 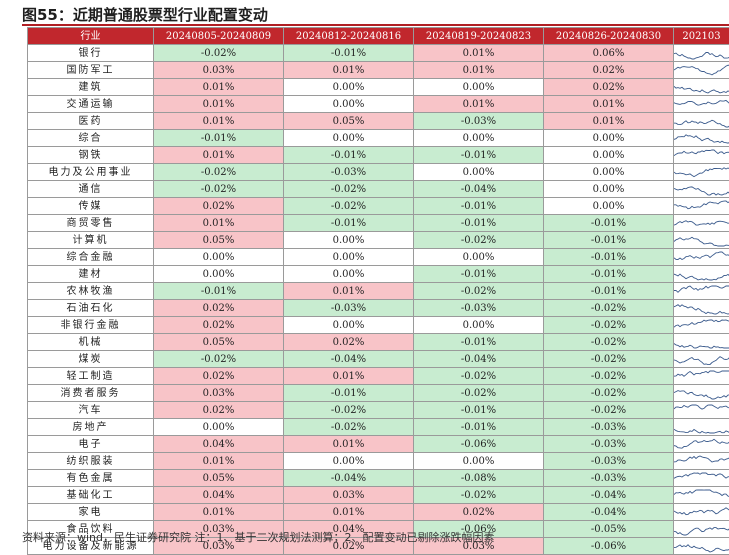 What do you see at coordinates (91, 240) in the screenshot?
I see `industry-cell: 计算机` at bounding box center [91, 240].